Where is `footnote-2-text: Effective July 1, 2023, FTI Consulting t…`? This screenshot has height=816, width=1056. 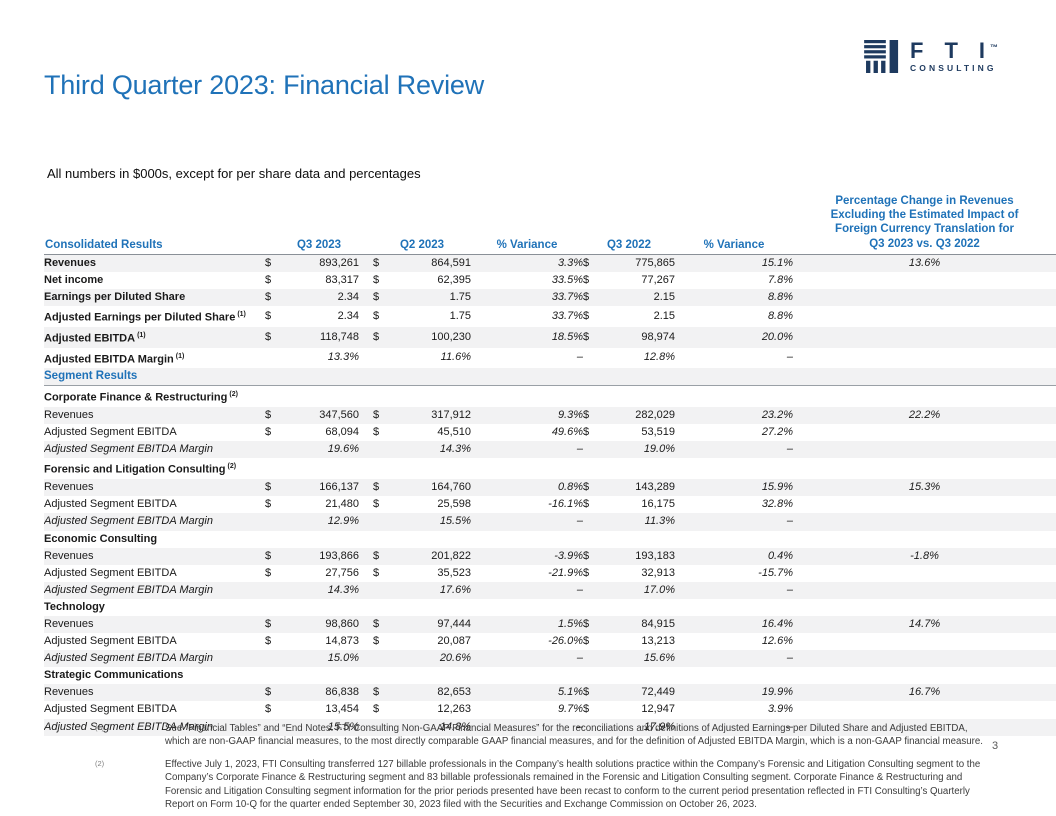 footnote-2-text: Effective July 1, 2023, FTI Consulting t… is located at coordinates (573, 784).